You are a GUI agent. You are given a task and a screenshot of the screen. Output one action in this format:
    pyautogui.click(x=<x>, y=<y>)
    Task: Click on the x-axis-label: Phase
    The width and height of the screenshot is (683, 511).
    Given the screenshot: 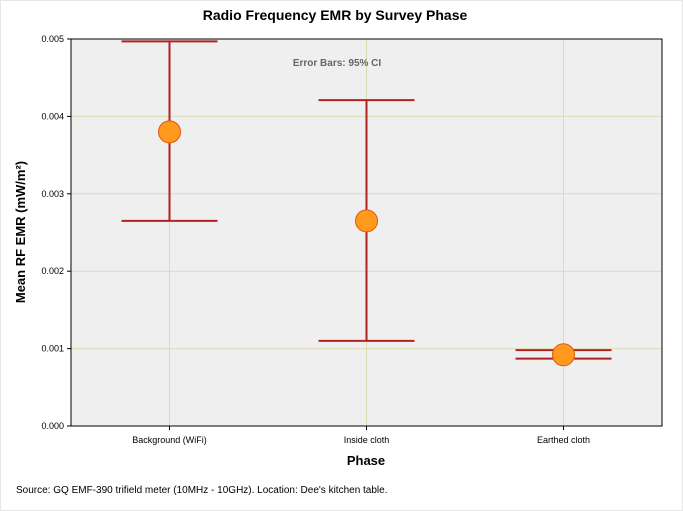 What is the action you would take?
    pyautogui.click(x=366, y=460)
    